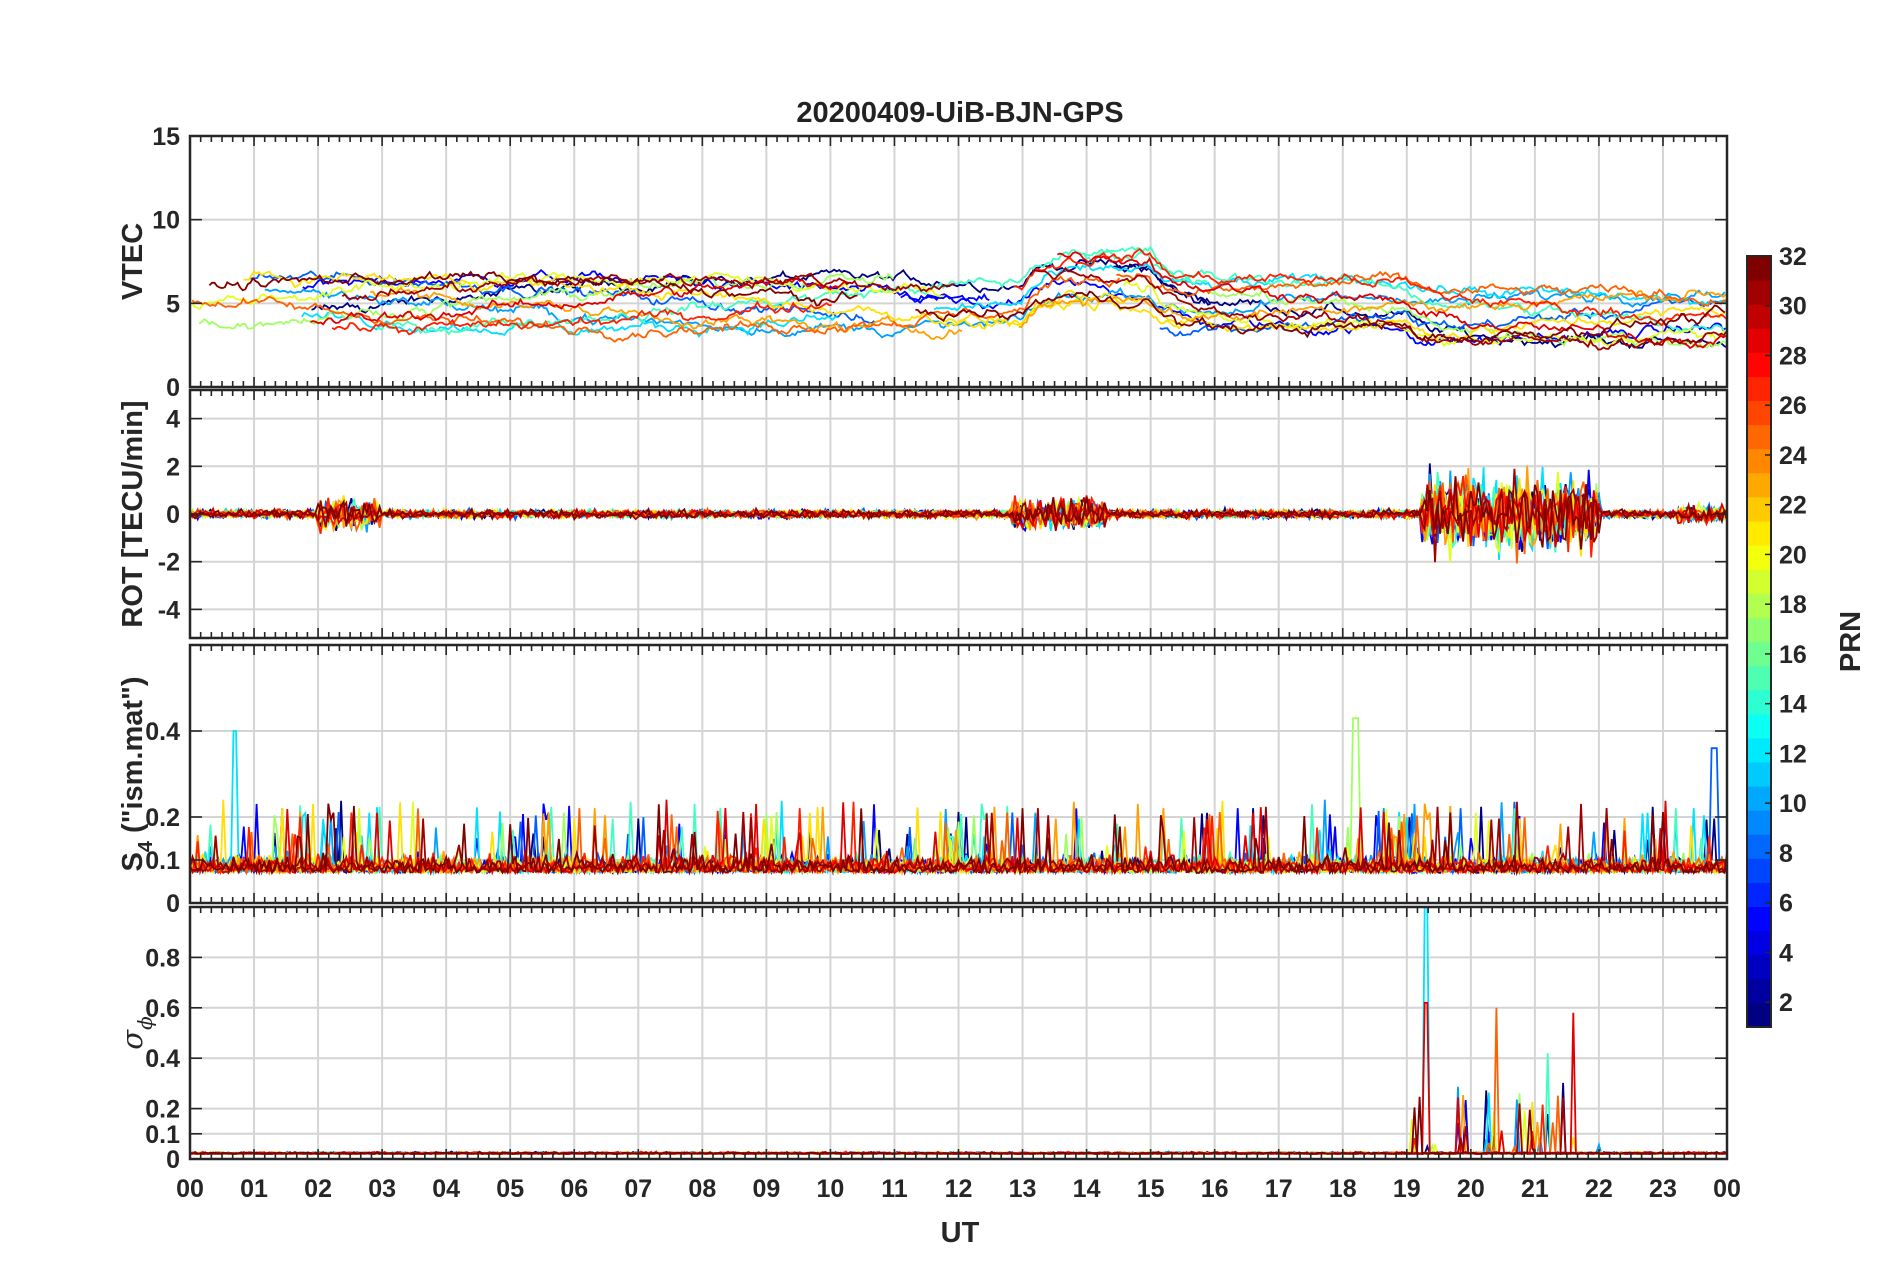 The image size is (1902, 1272). Describe the element at coordinates (254, 1189) in the screenshot. I see `x-tick-label: 01` at that location.